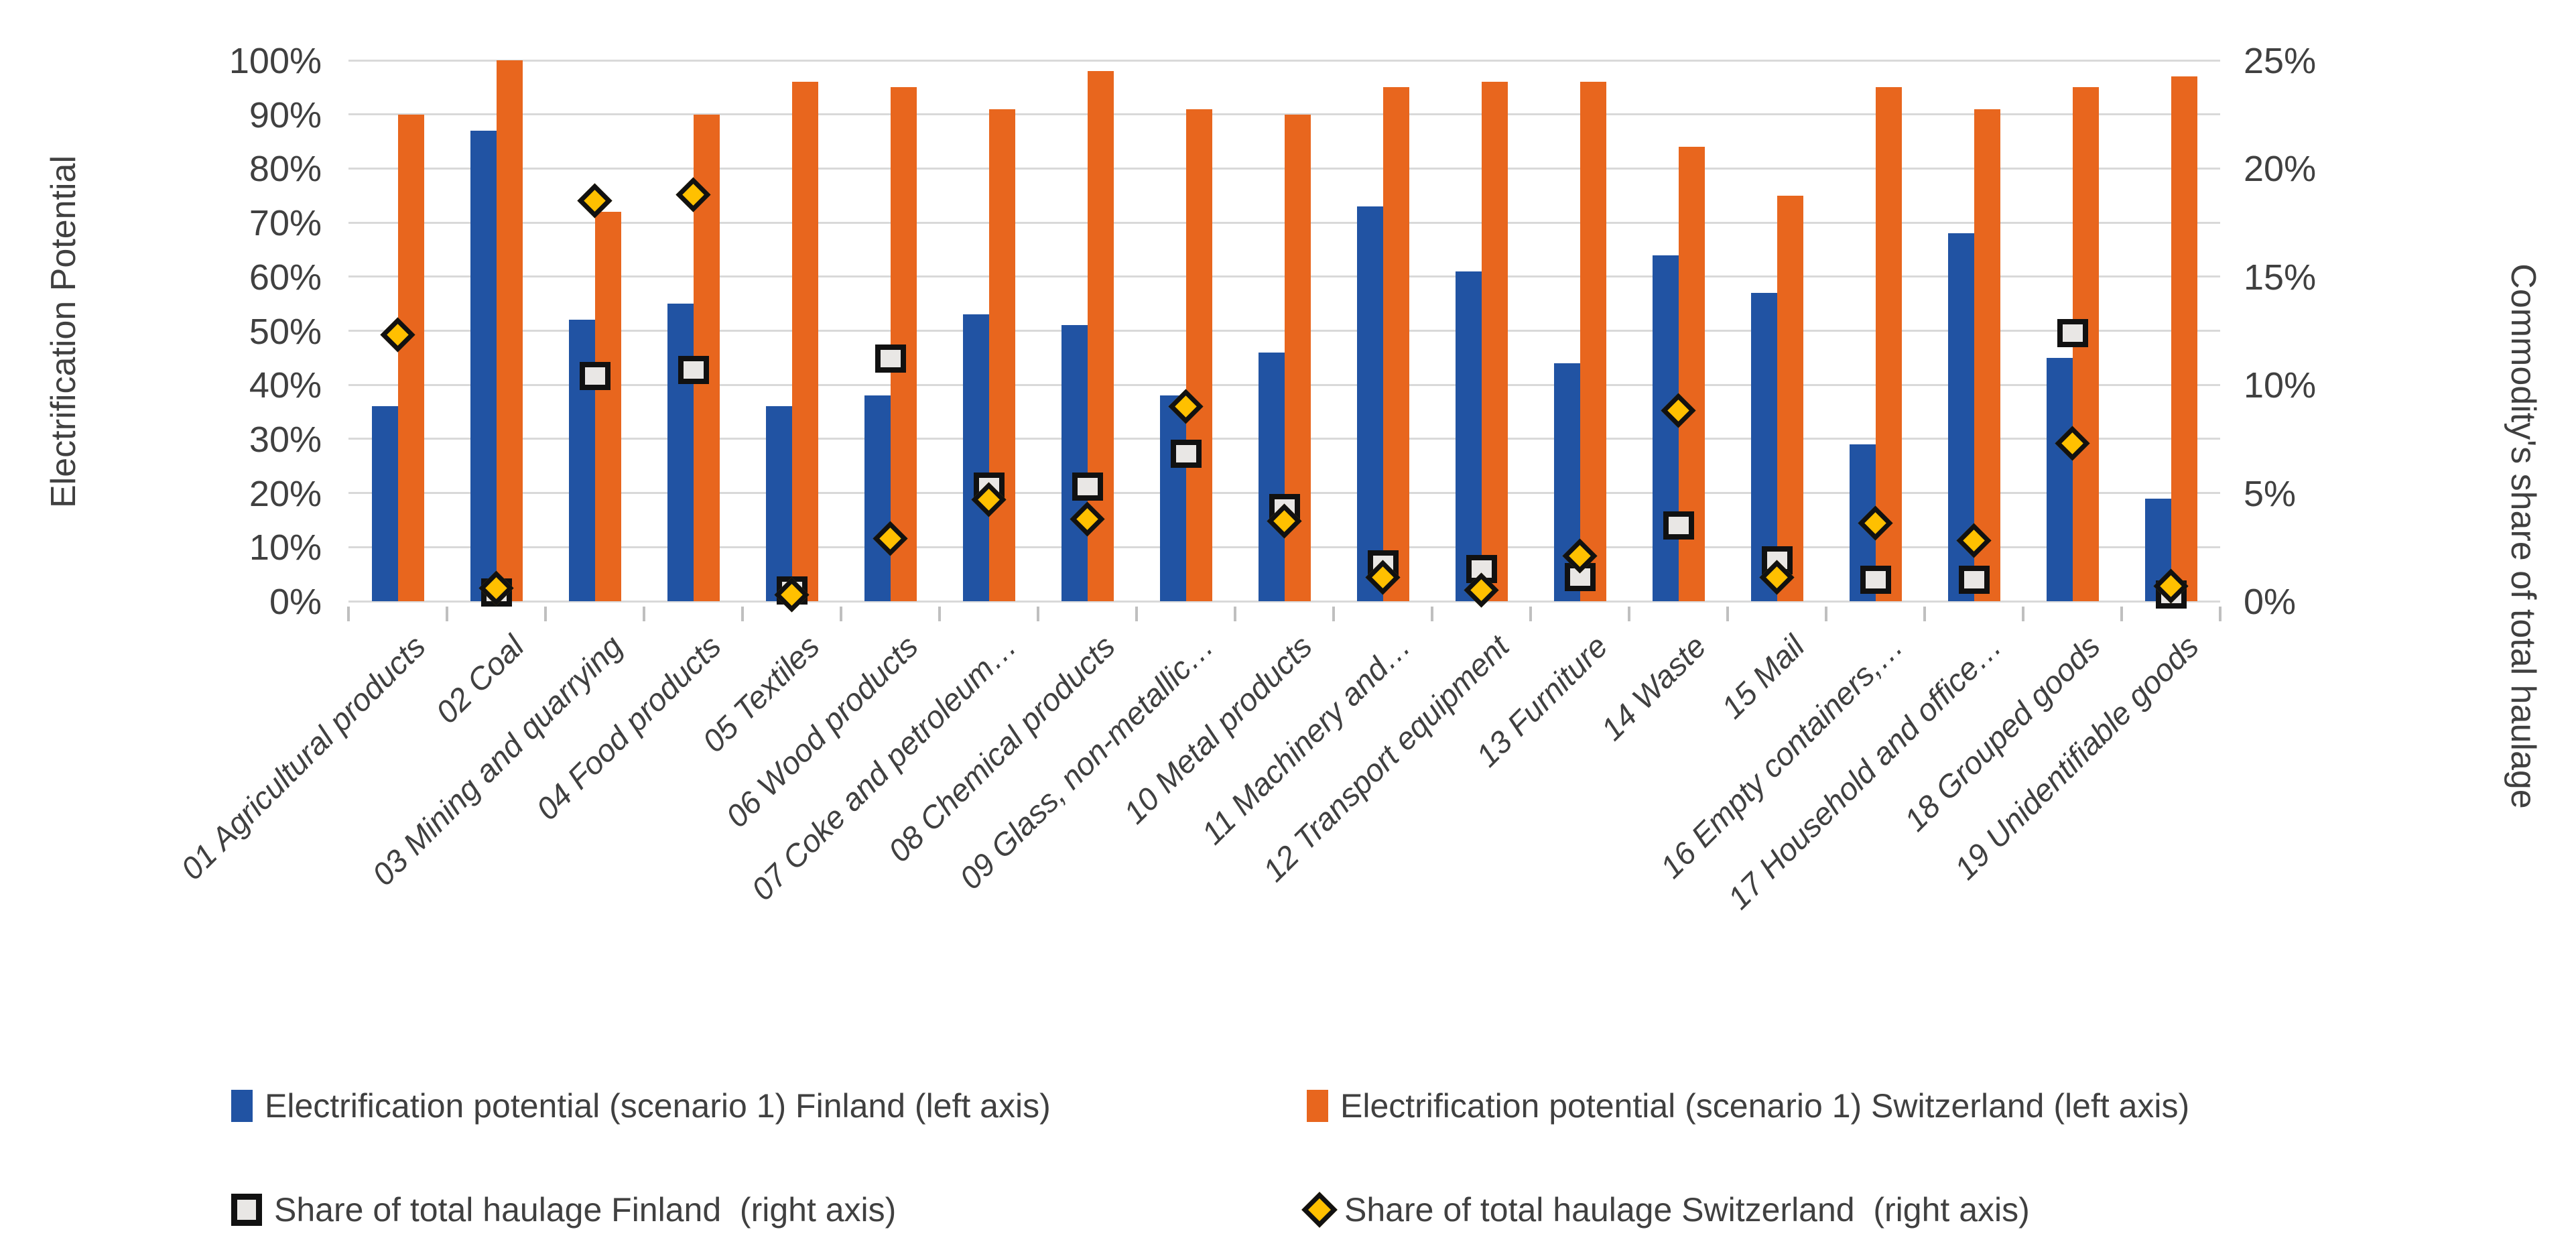 The height and width of the screenshot is (1252, 2576). I want to click on left-axis-tick-label: 20%, so click(285, 493).